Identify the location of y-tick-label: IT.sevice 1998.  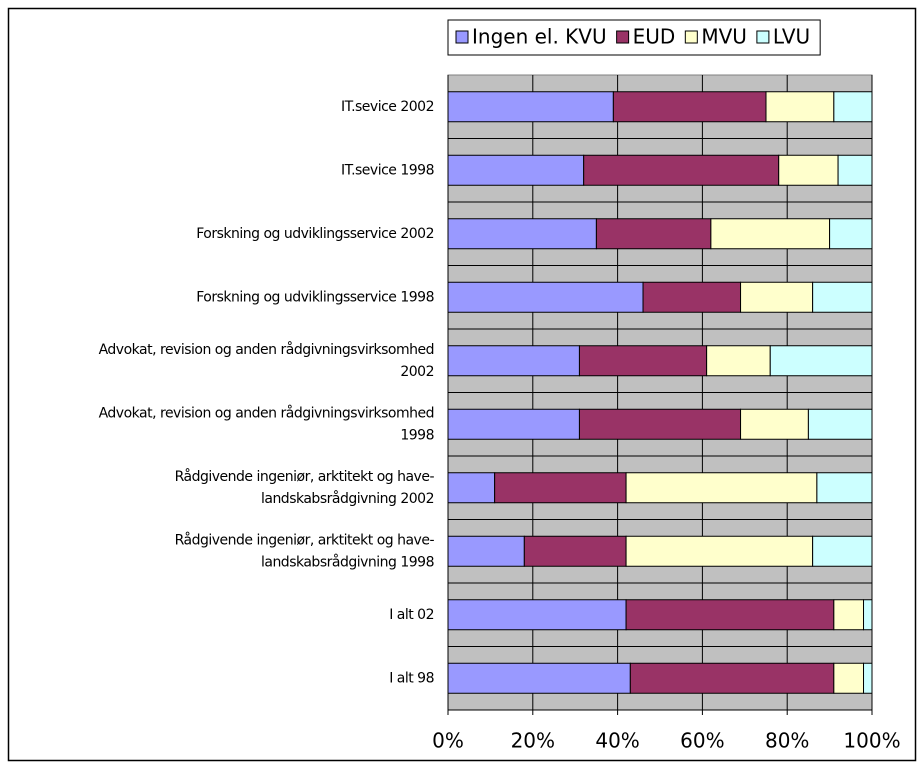
(387, 170).